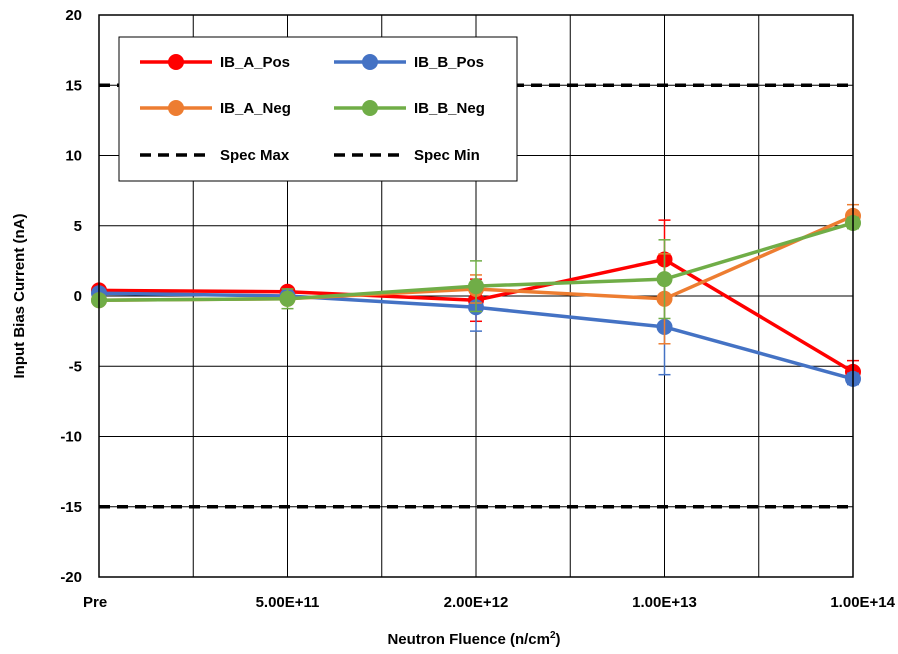 The image size is (898, 654). What do you see at coordinates (255, 108) in the screenshot?
I see `legend-label: IB_A_Neg` at bounding box center [255, 108].